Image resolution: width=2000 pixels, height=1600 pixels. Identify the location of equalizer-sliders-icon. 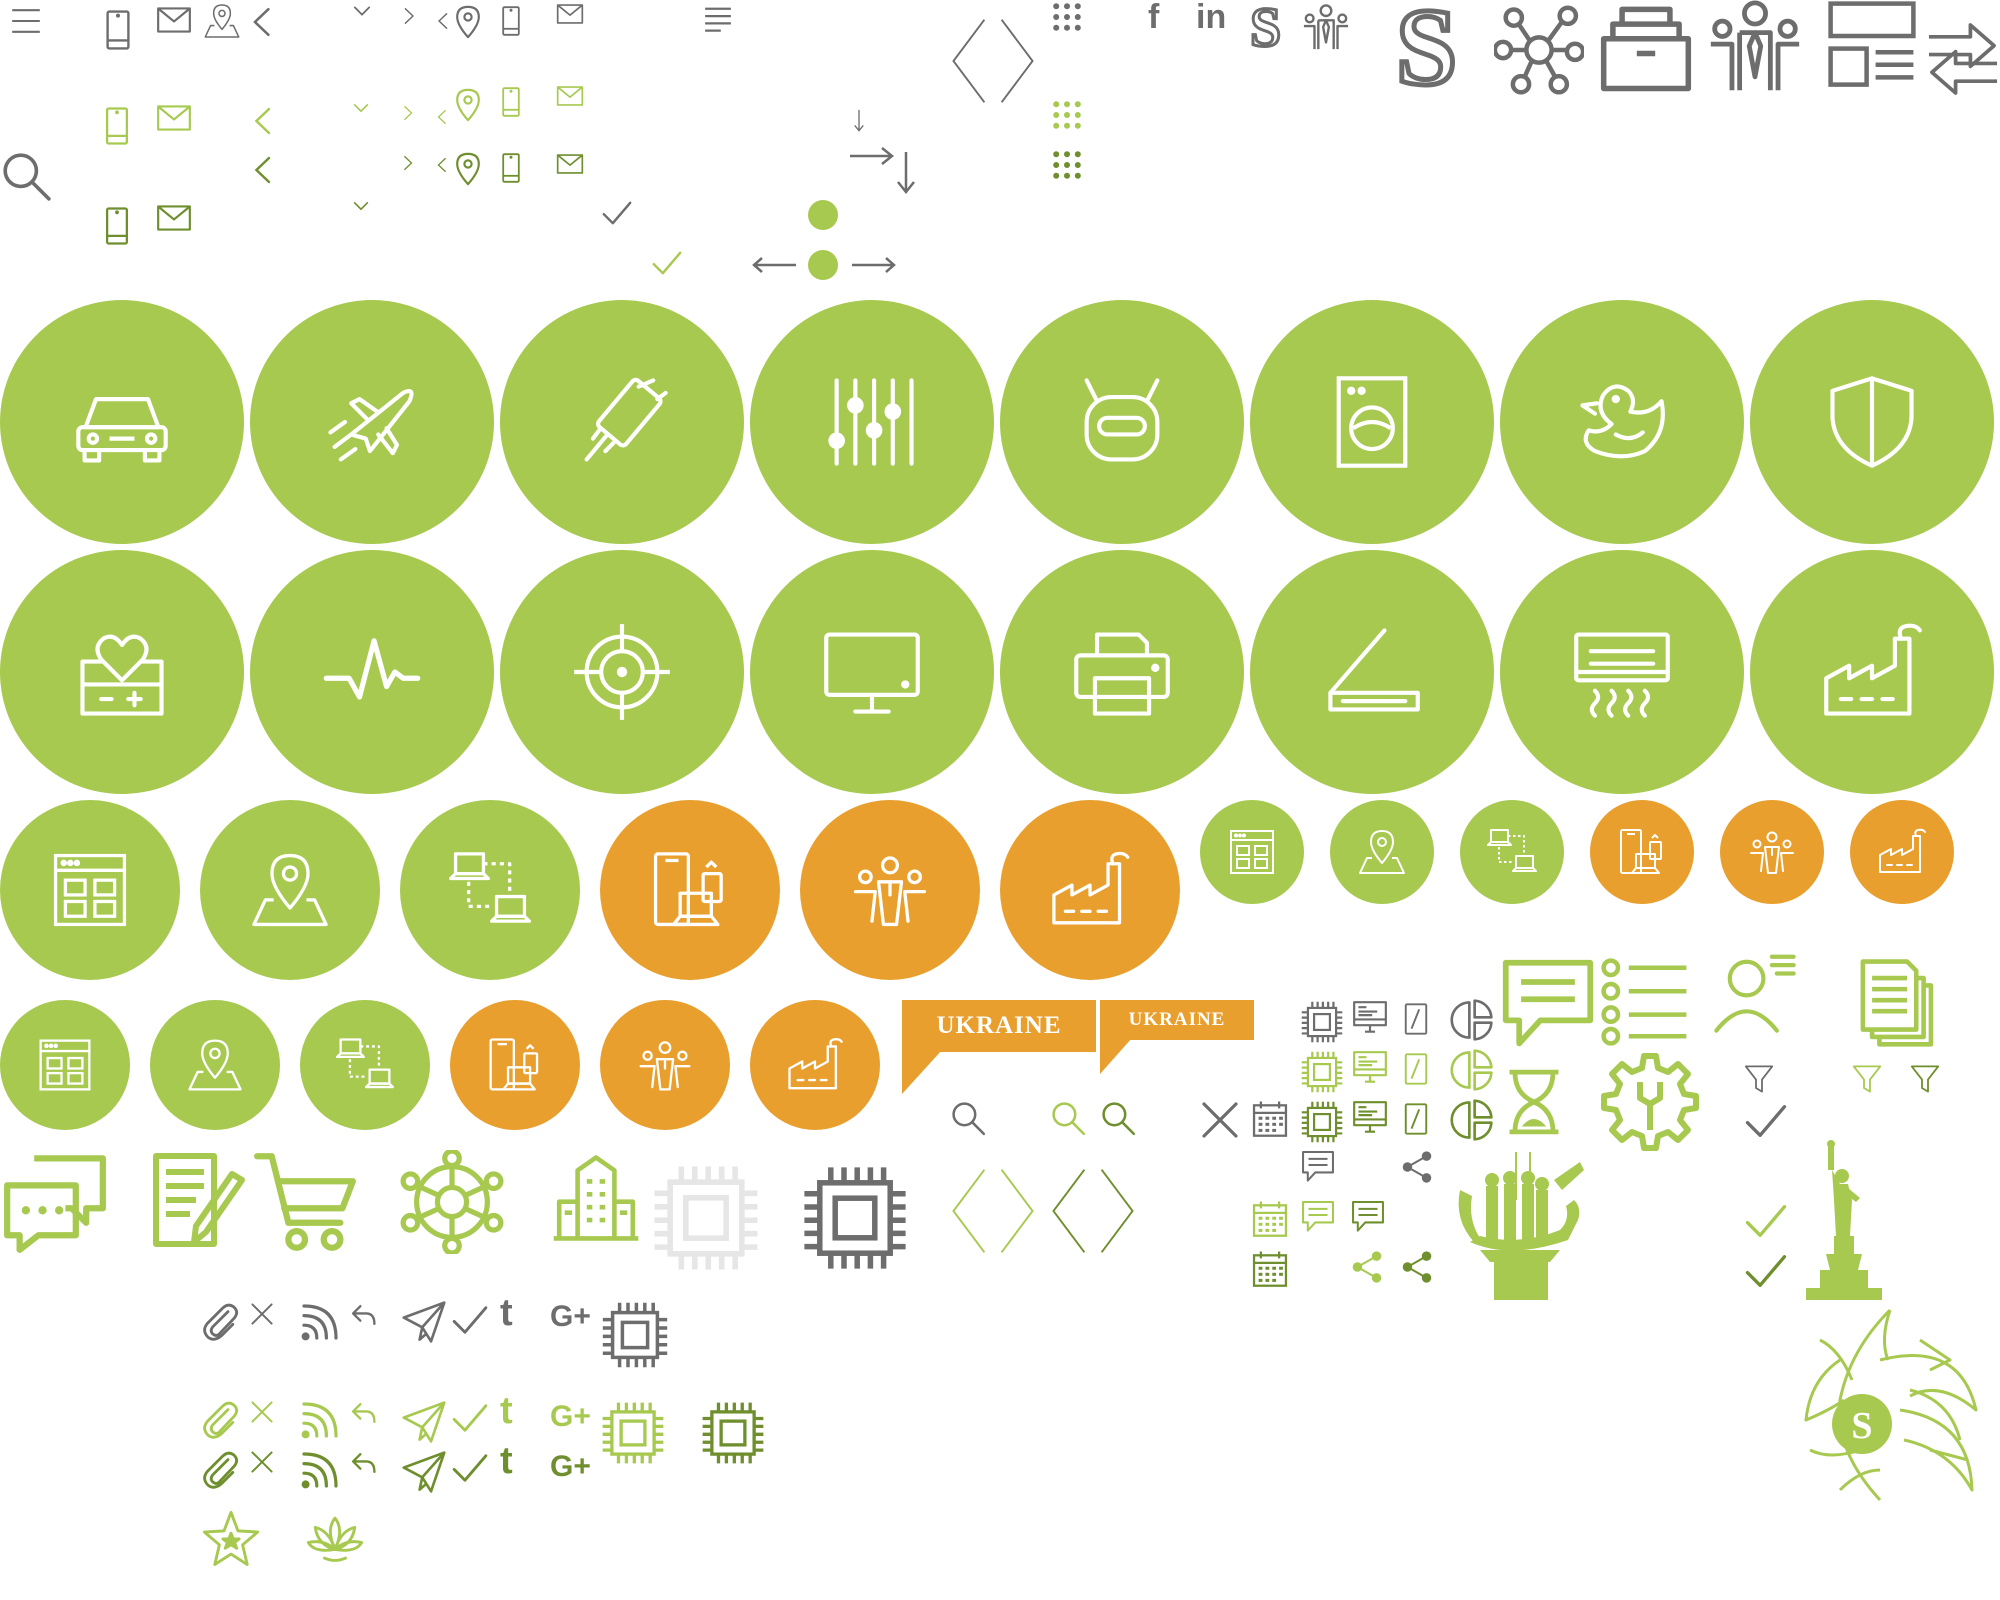
(872, 422).